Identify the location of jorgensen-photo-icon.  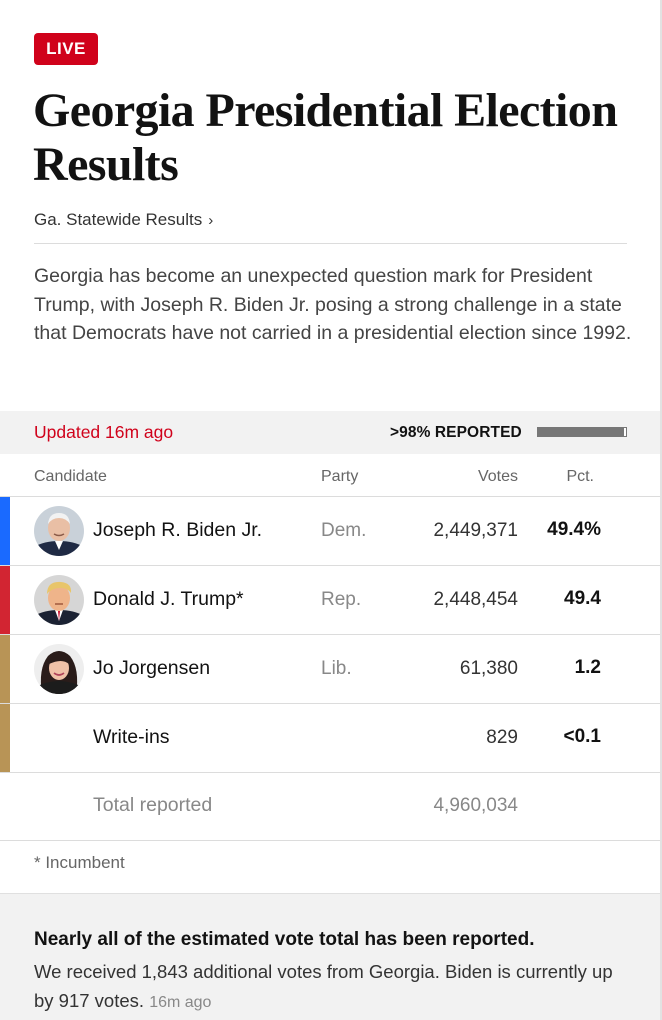
(59, 669).